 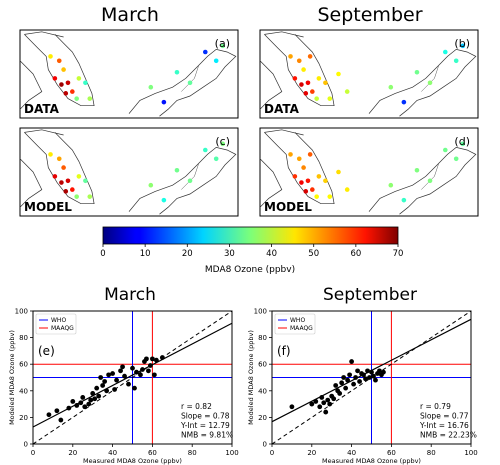 What do you see at coordinates (12, 377) in the screenshot?
I see `y-axis-label: Modeled MDA8 Ozone (ppbv)` at bounding box center [12, 377].